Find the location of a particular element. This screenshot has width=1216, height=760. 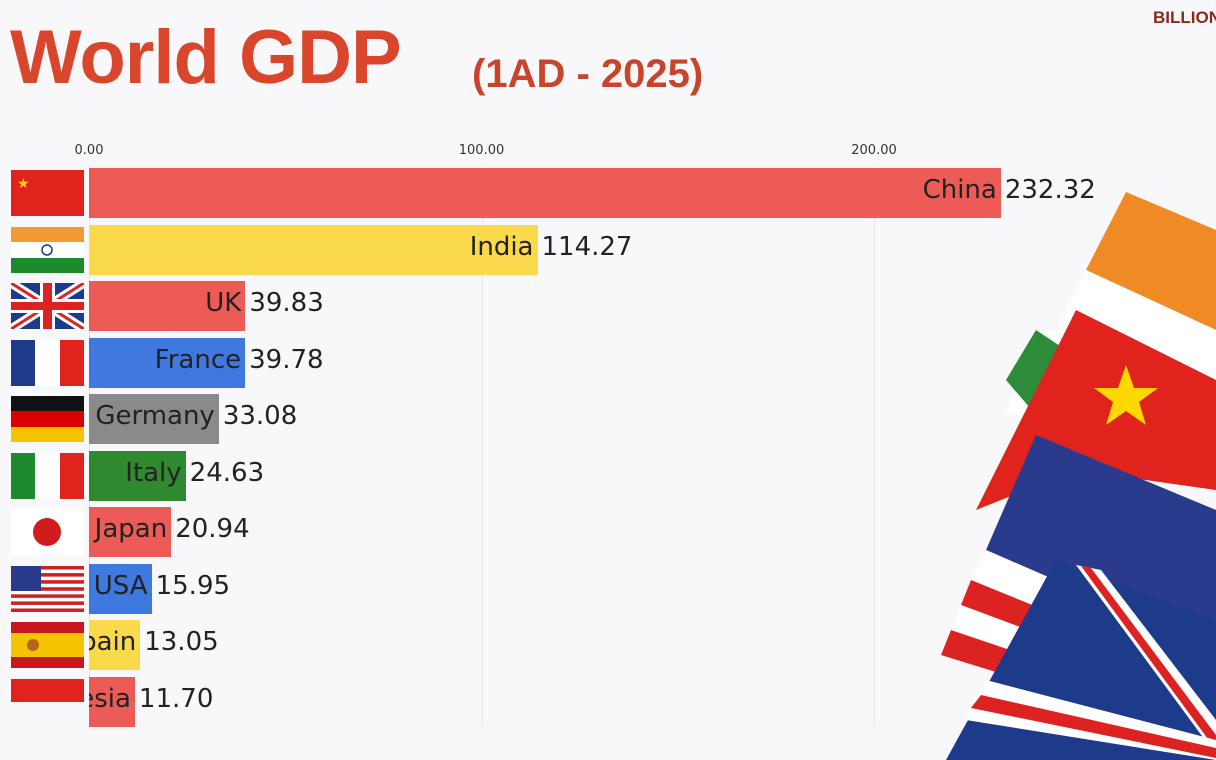

bar-spain: Spain is located at coordinates (115, 645).